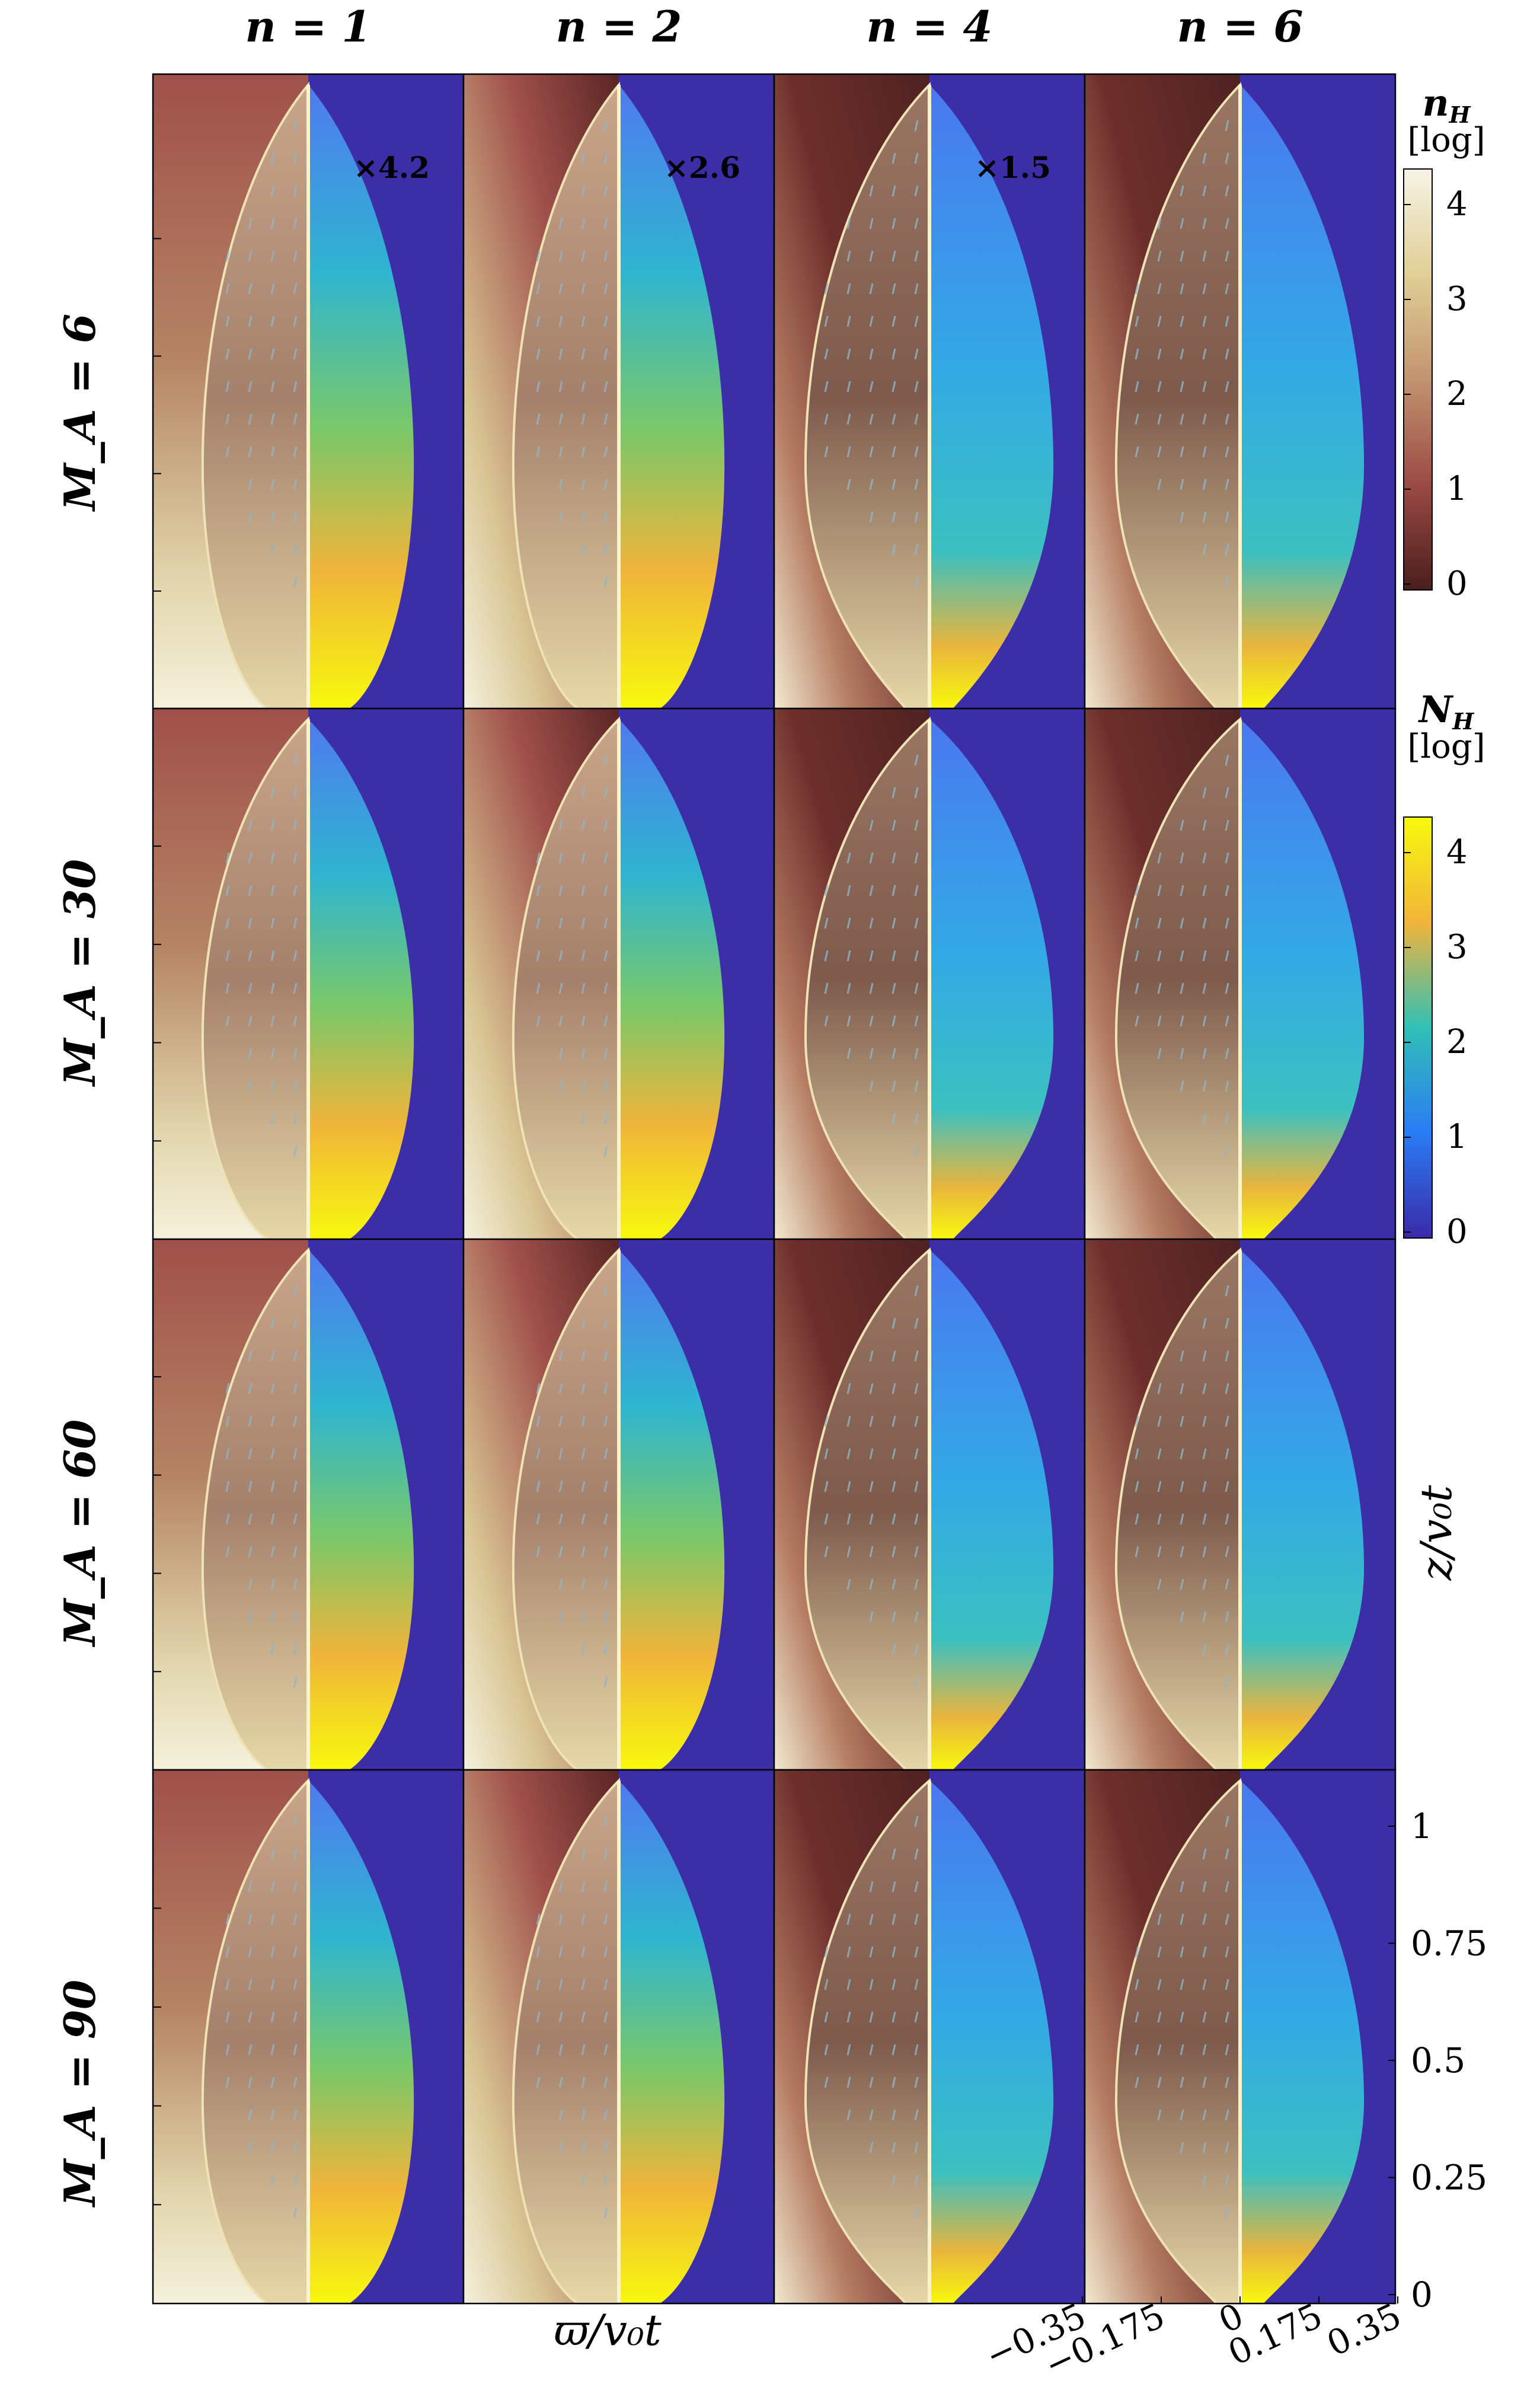 The width and height of the screenshot is (1540, 2396). What do you see at coordinates (80, 1261) in the screenshot?
I see `row-headers: M_A = 6 M_A = 30 M_A = 60 M_A = 90` at bounding box center [80, 1261].